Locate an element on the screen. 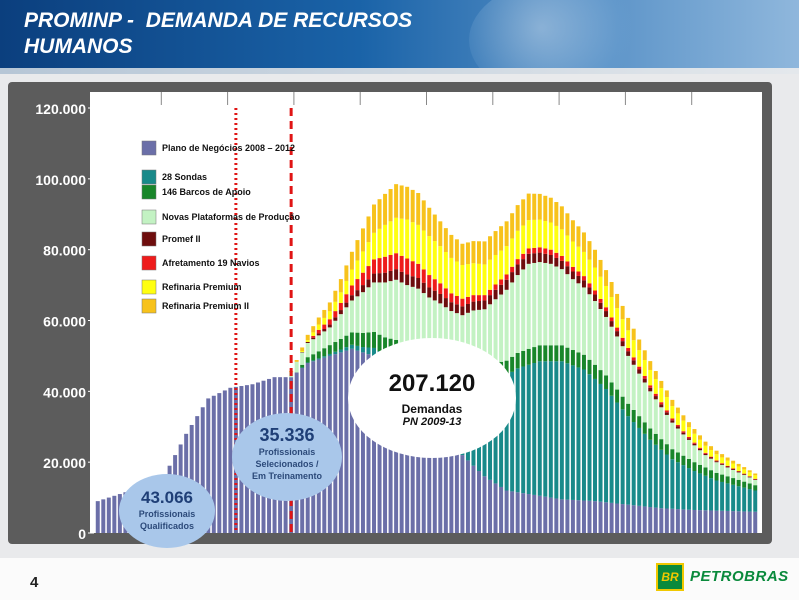 The height and width of the screenshot is (600, 799). year-label: 2013 is located at coordinates (526, 99).